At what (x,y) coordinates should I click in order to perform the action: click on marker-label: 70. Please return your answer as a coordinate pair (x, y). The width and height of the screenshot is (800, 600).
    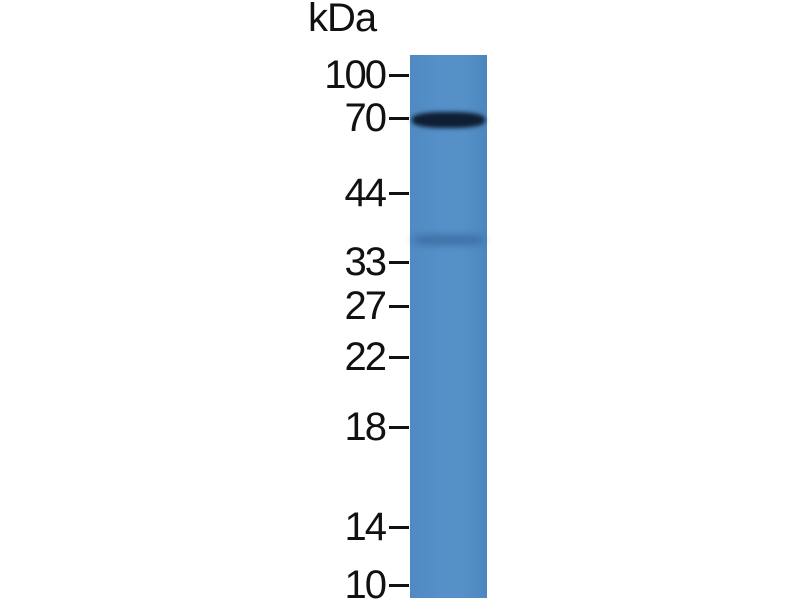
    Looking at the image, I should click on (365, 118).